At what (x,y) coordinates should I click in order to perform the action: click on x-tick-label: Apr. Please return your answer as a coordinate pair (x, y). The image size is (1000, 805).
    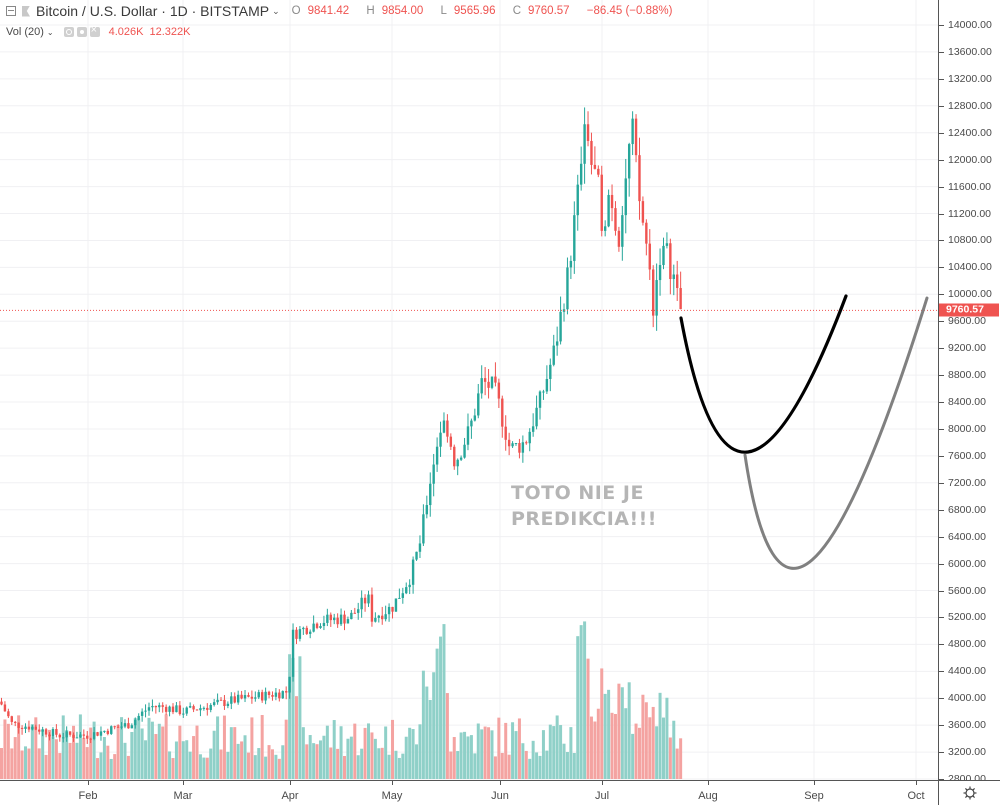
    Looking at the image, I should click on (290, 796).